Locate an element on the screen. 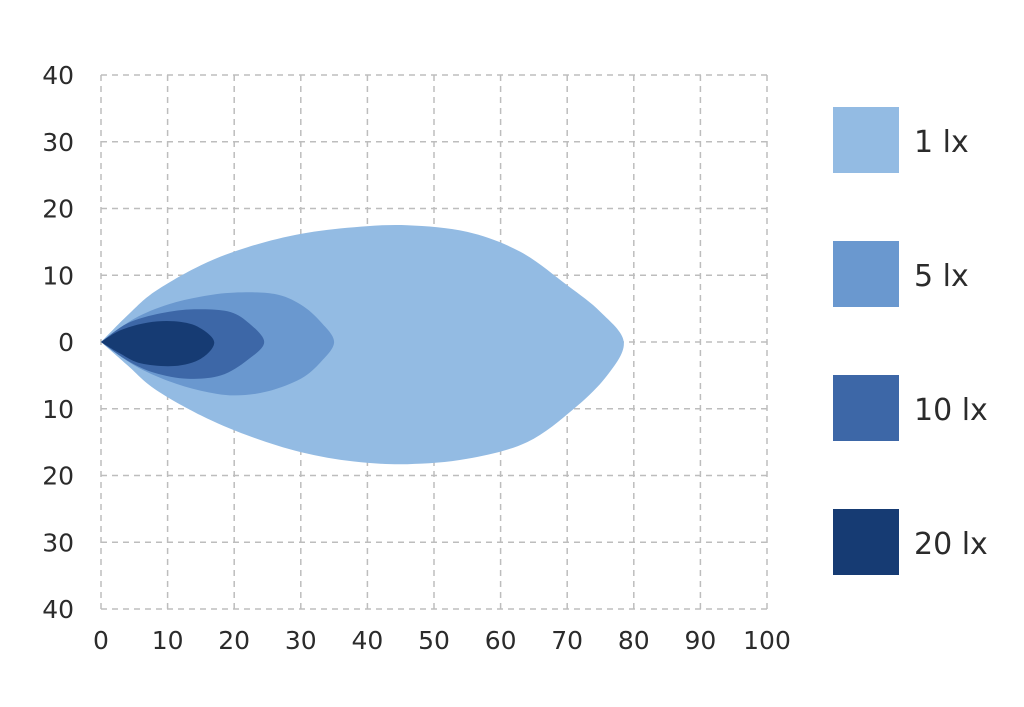  legend-label: 5 lx is located at coordinates (941, 276).